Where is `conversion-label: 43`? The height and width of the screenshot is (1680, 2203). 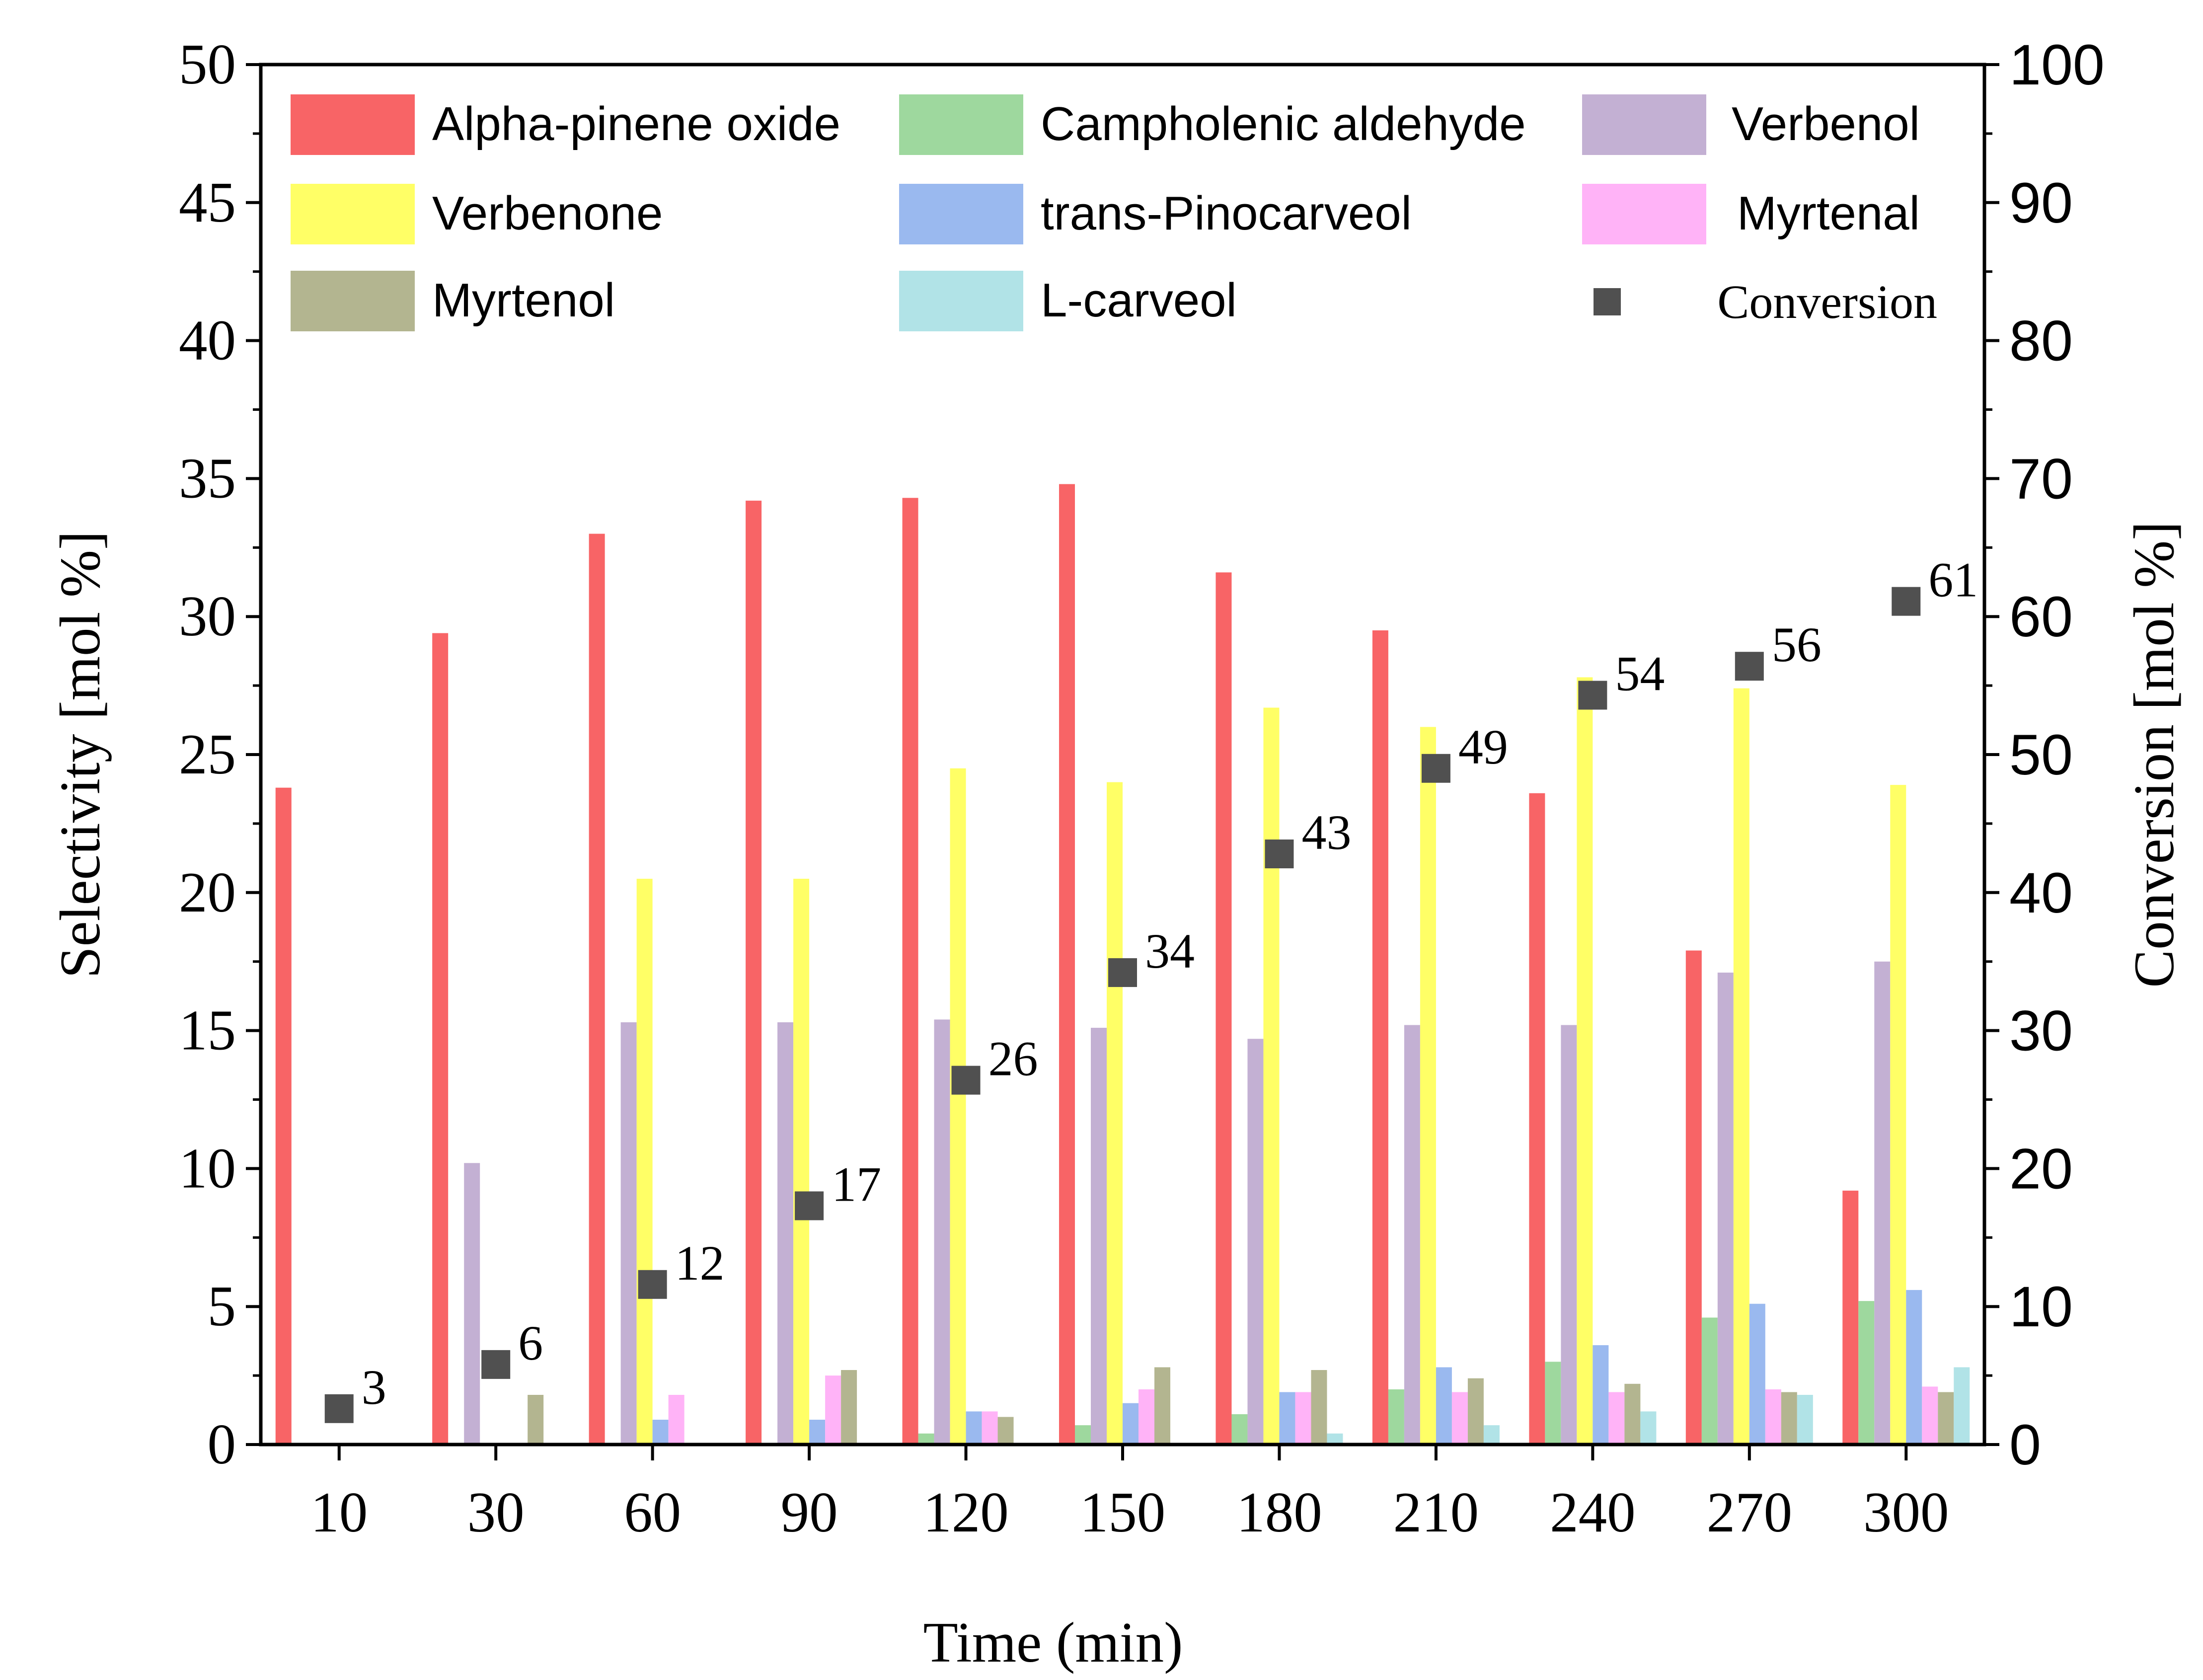
conversion-label: 43 is located at coordinates (1326, 833).